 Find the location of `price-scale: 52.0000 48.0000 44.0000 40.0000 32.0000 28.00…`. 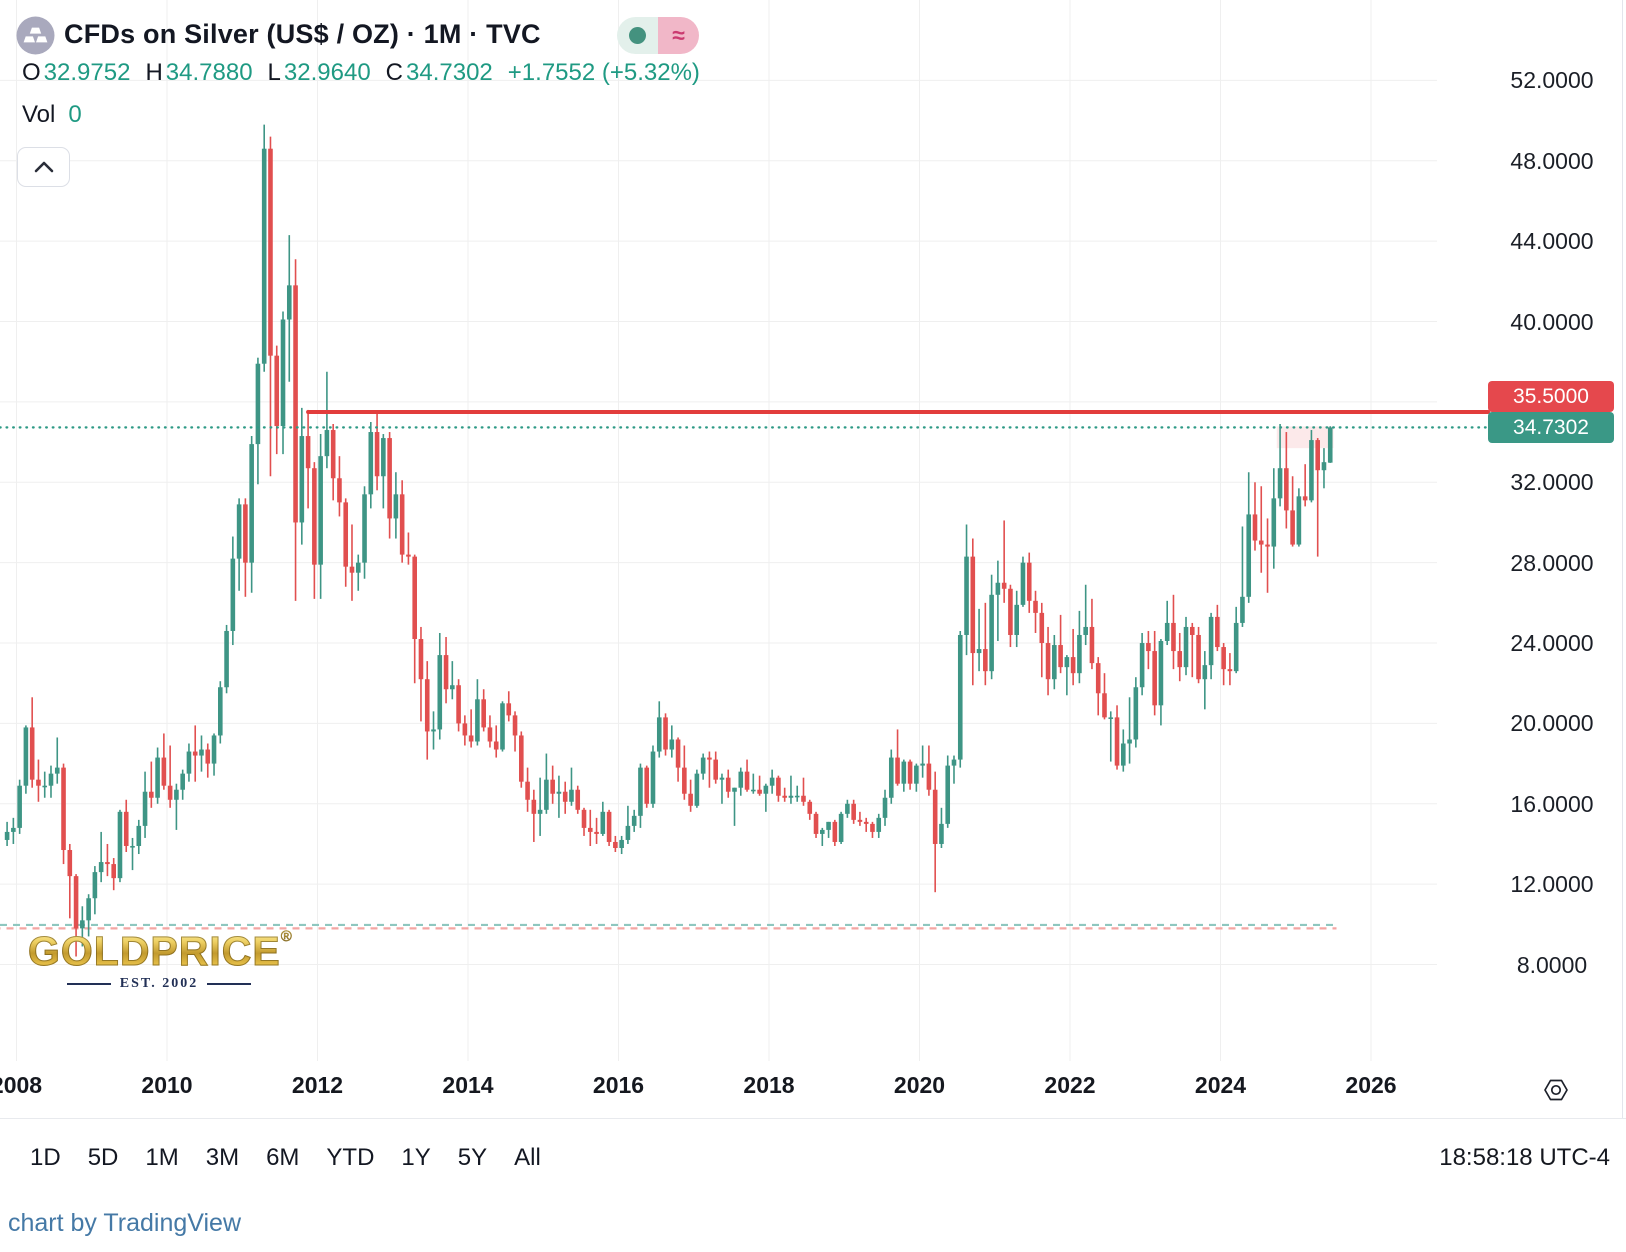

price-scale: 52.0000 48.0000 44.0000 40.0000 32.0000 28.00… is located at coordinates (1531, 530).